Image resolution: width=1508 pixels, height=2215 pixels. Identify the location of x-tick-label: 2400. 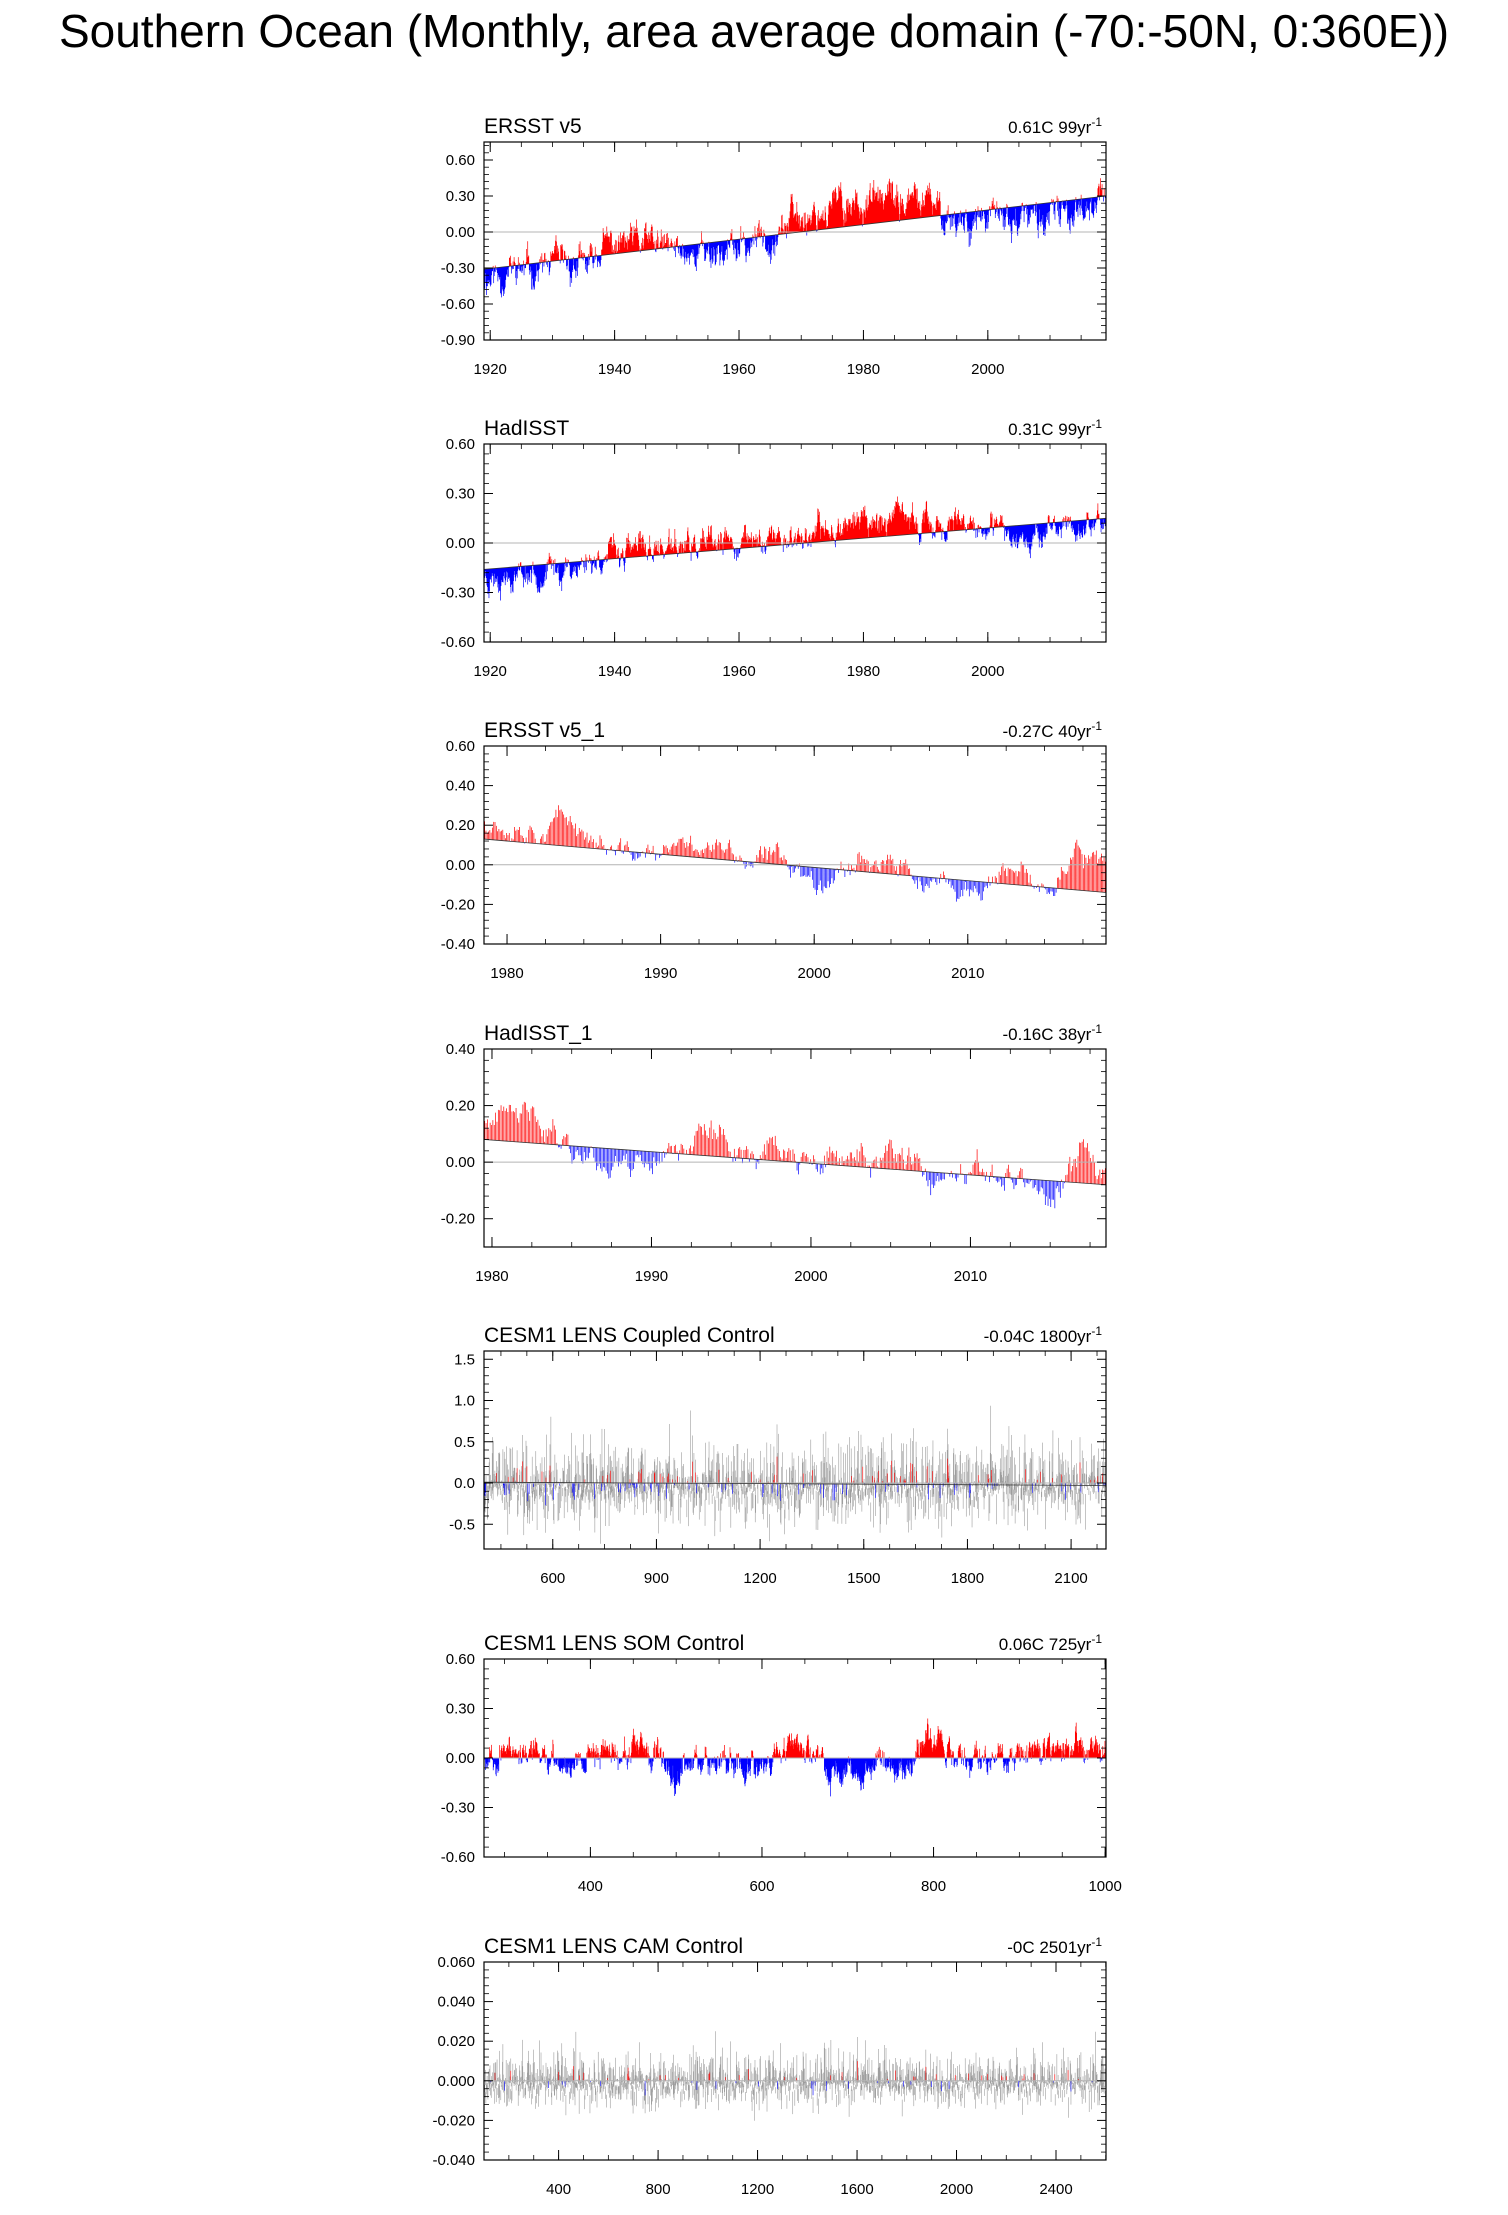
(1055, 2189).